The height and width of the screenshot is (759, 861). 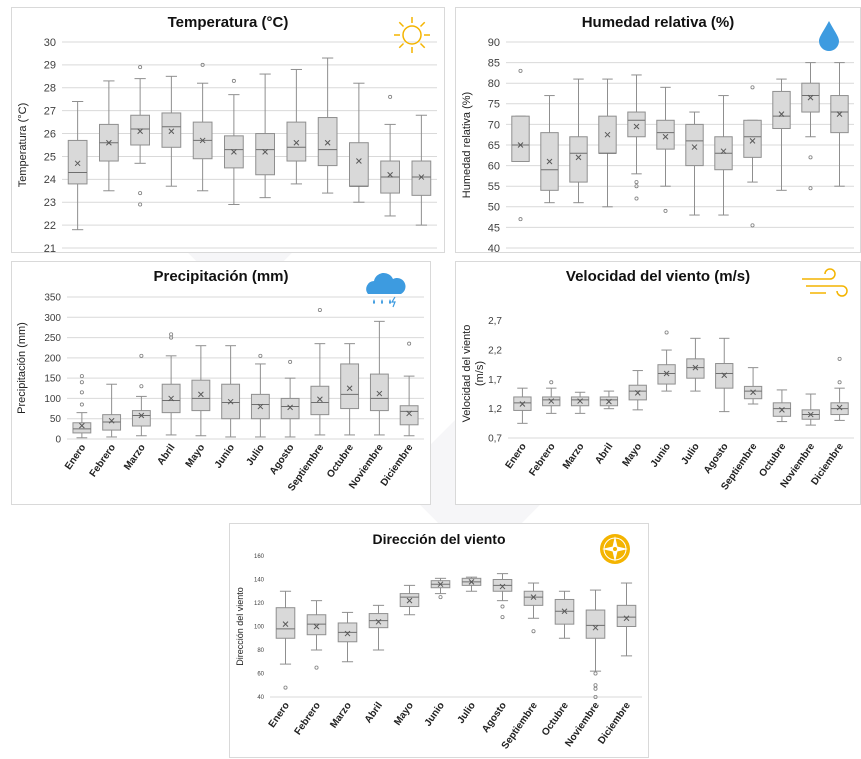 I want to click on y-tick-label: 65, so click(x=494, y=146).